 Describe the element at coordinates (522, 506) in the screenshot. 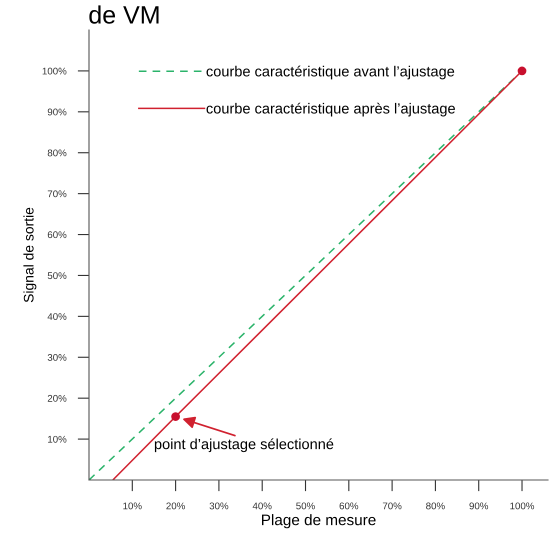

I see `x-tick-label: 100%` at that location.